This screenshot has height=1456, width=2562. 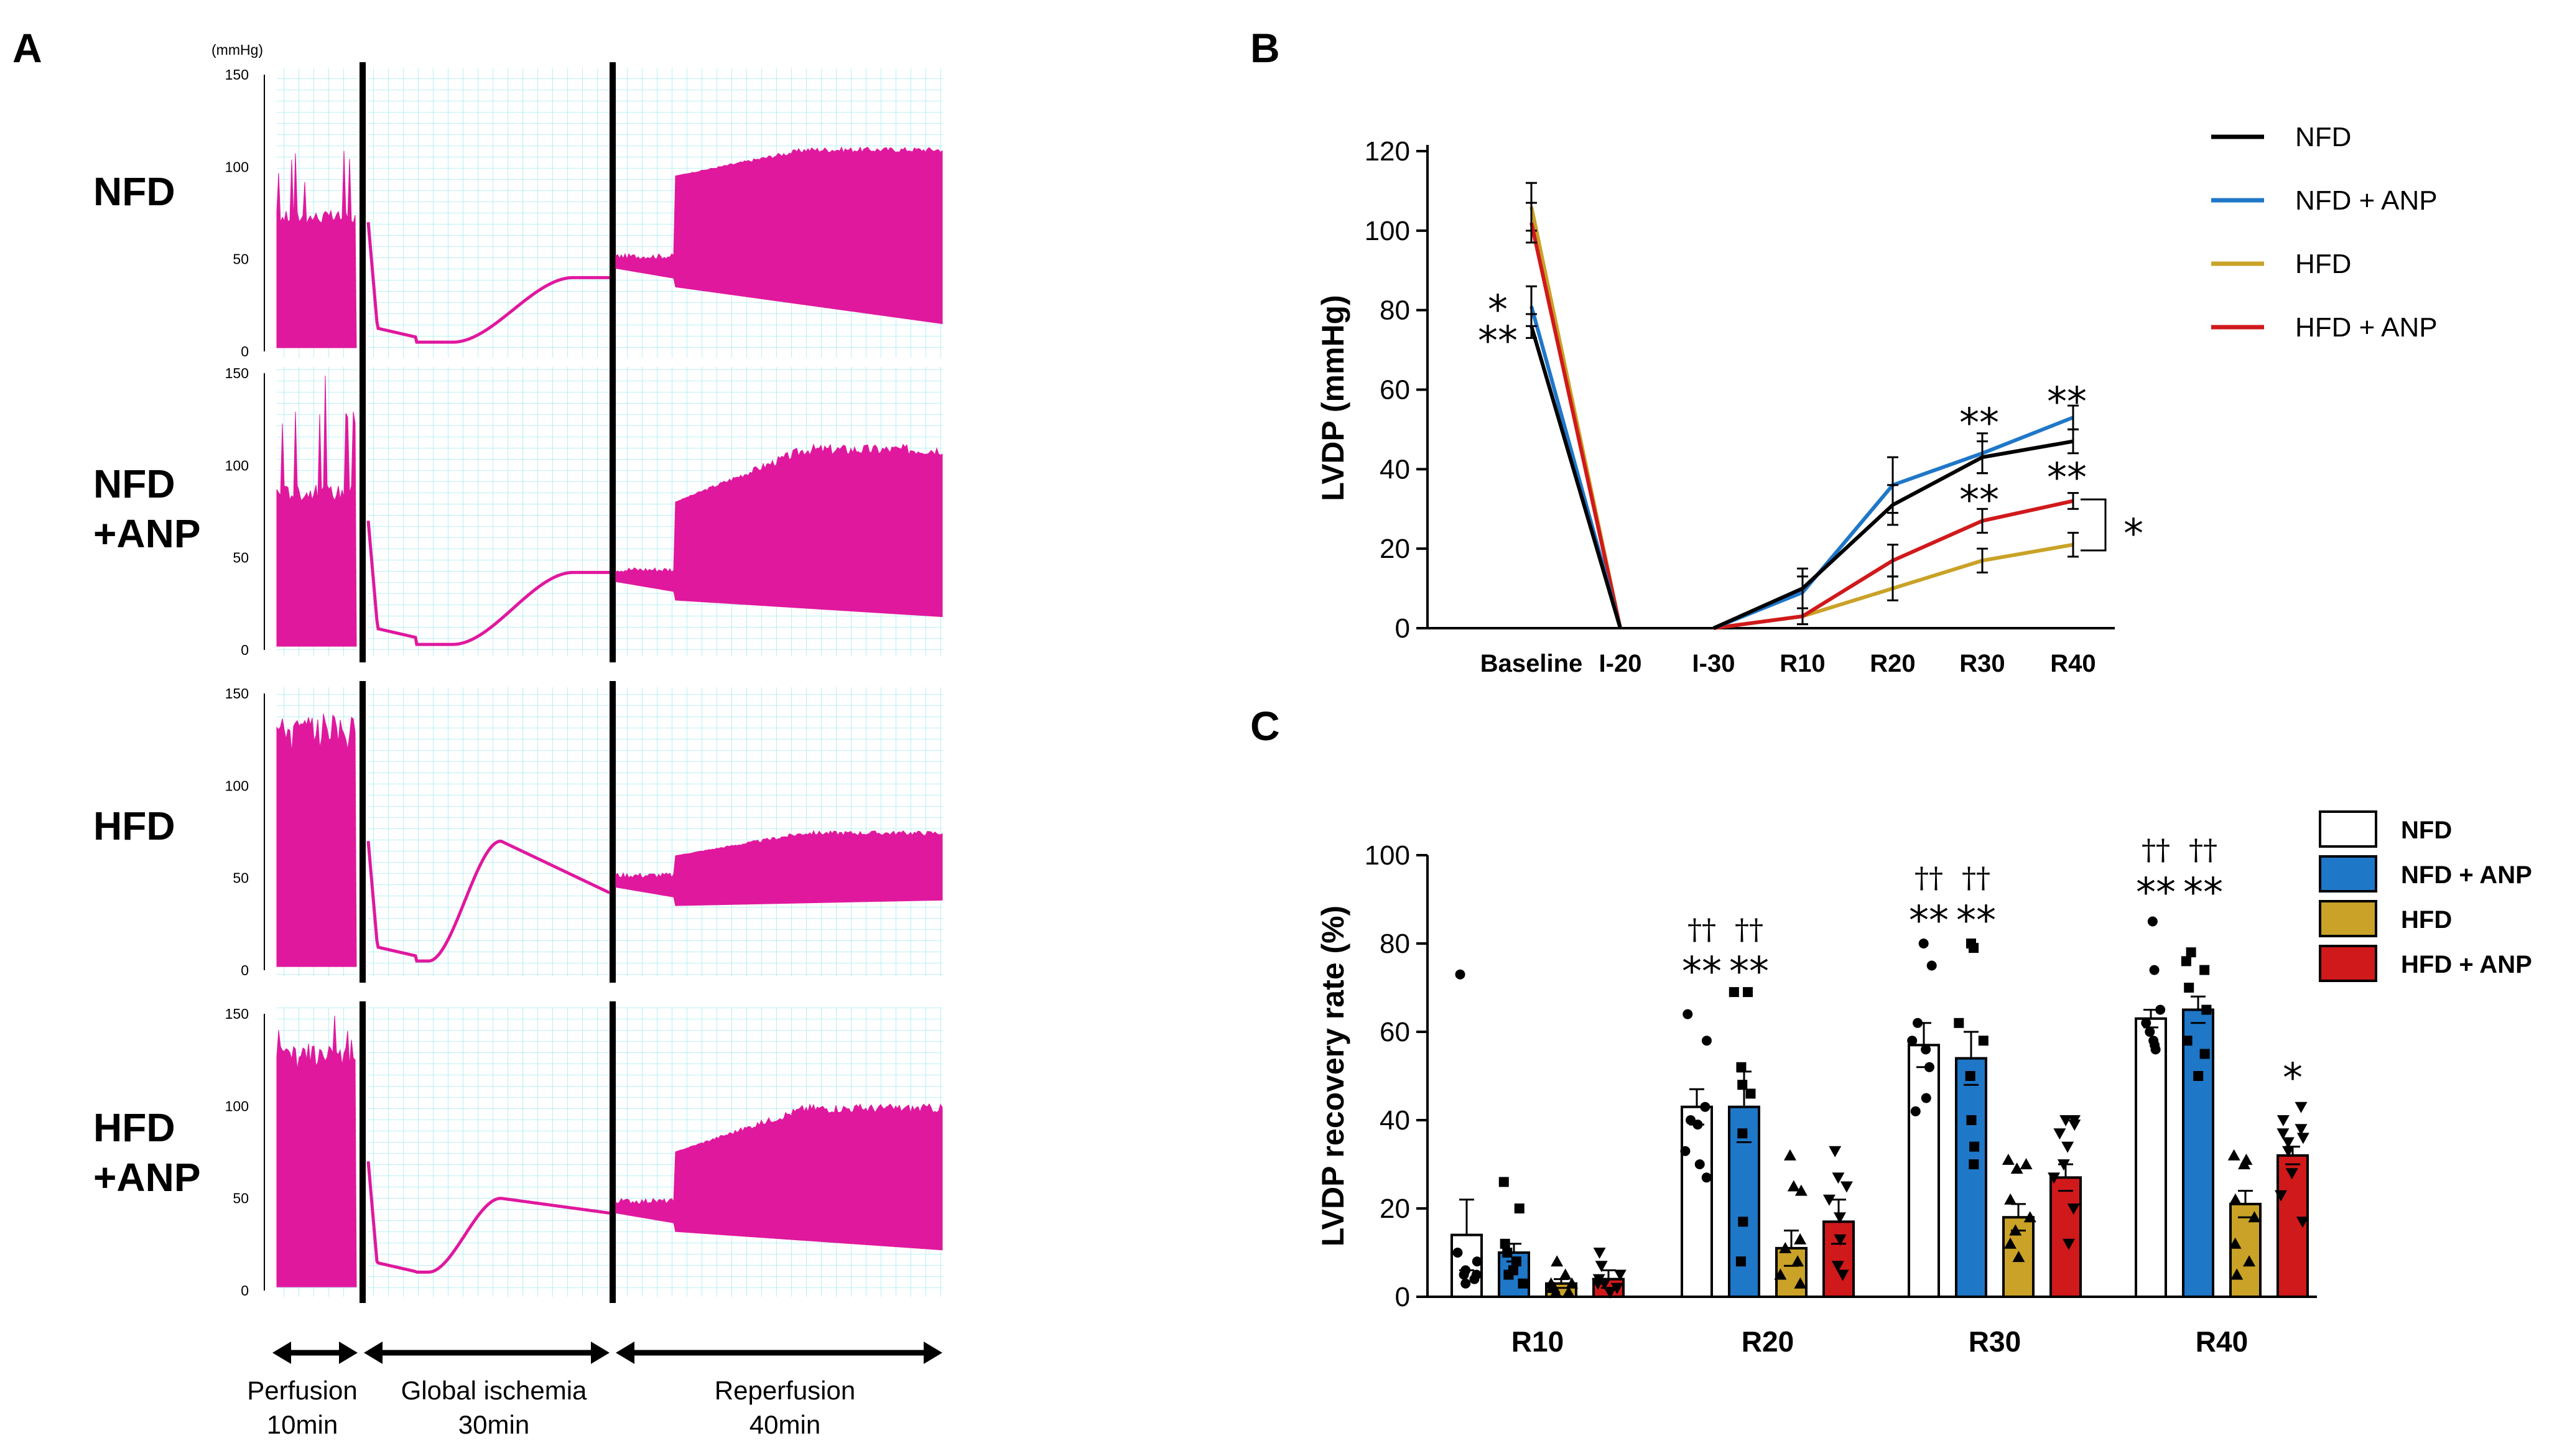 What do you see at coordinates (241, 558) in the screenshot?
I see `trace-y-tick: 50` at bounding box center [241, 558].